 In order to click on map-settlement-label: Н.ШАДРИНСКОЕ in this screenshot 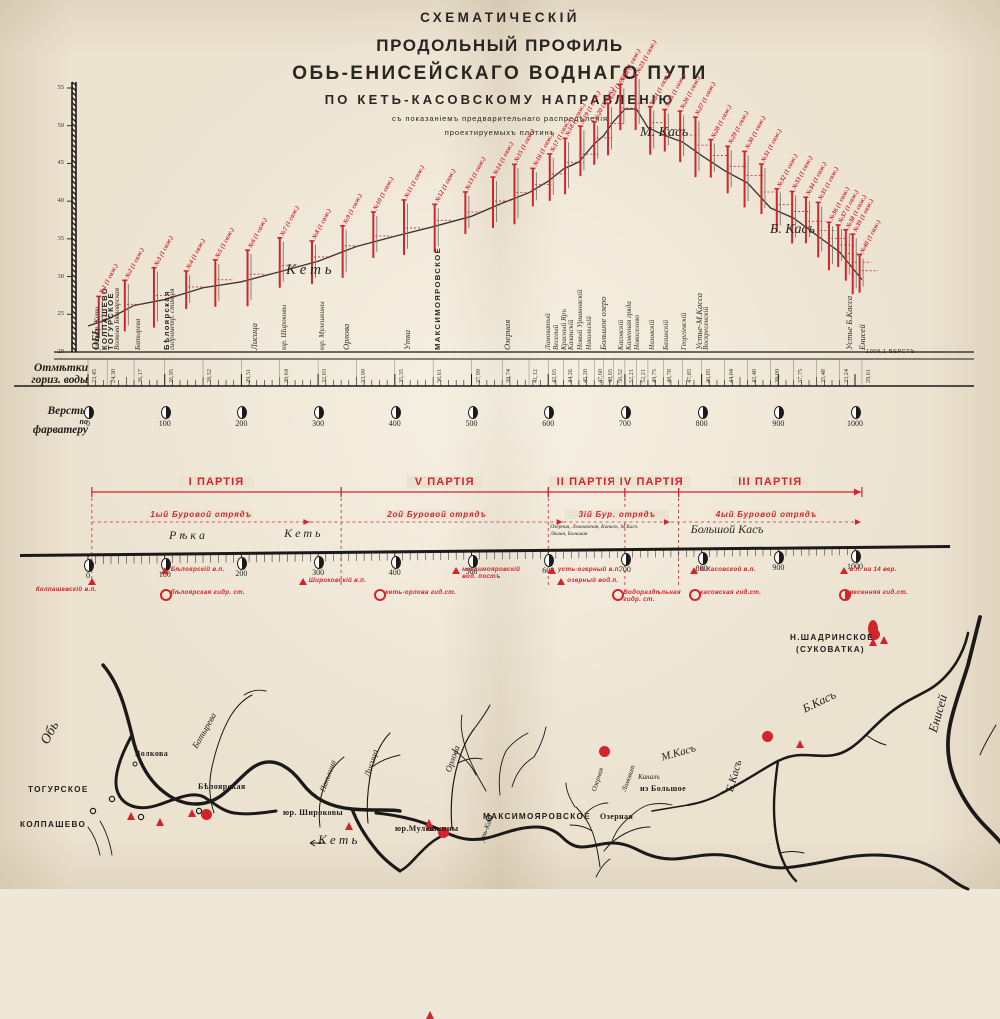, I will do `click(832, 637)`.